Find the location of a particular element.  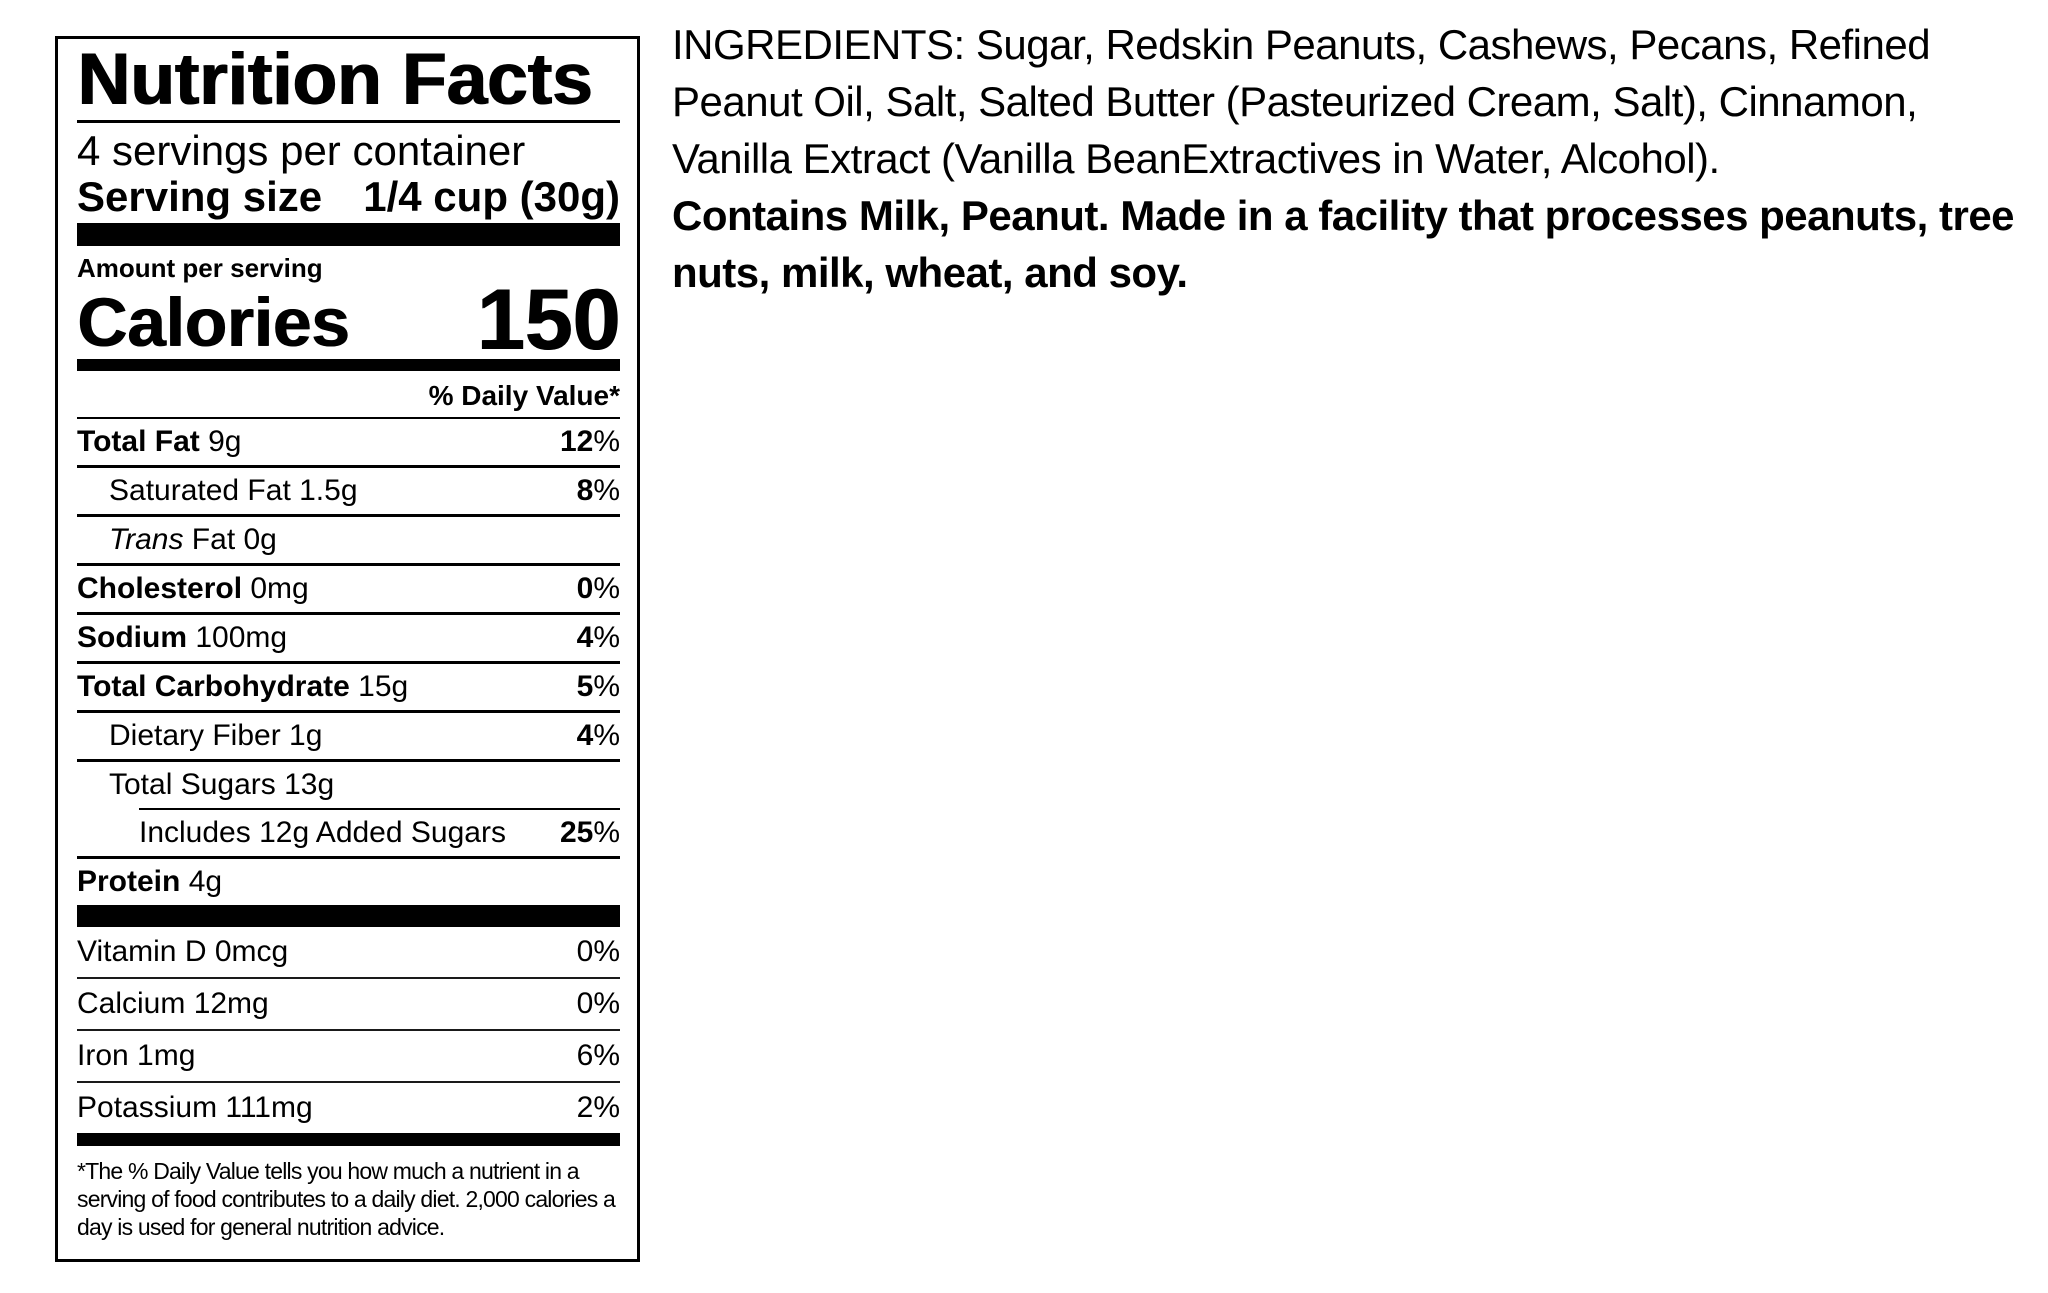

nutrient-row: Protein 4g is located at coordinates (348, 882).